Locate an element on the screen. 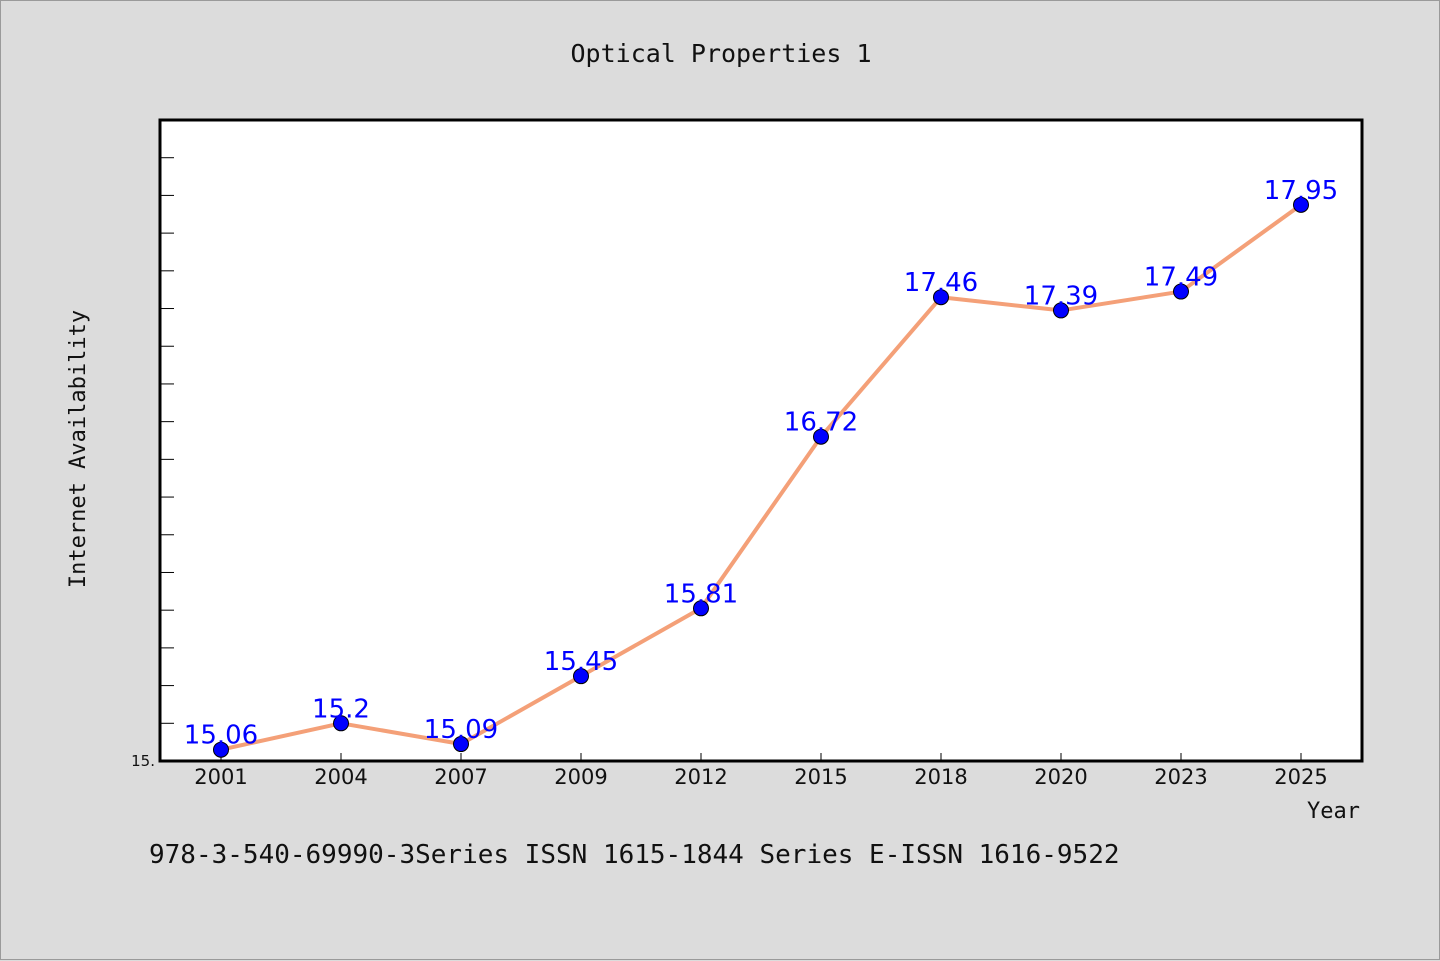 Image resolution: width=1440 pixels, height=961 pixels. x-tick-label: 2001 is located at coordinates (220, 777).